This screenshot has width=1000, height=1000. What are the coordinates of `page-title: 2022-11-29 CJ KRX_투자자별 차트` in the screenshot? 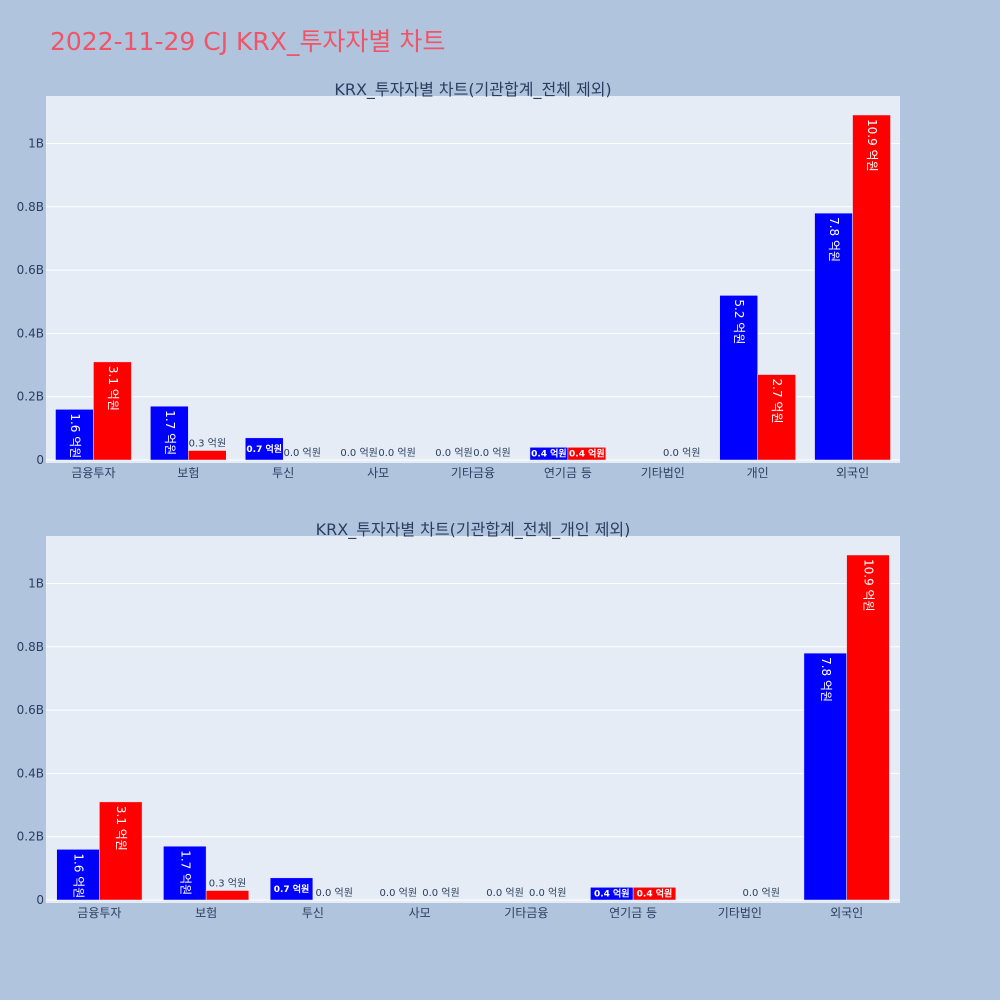 It's located at (248, 41).